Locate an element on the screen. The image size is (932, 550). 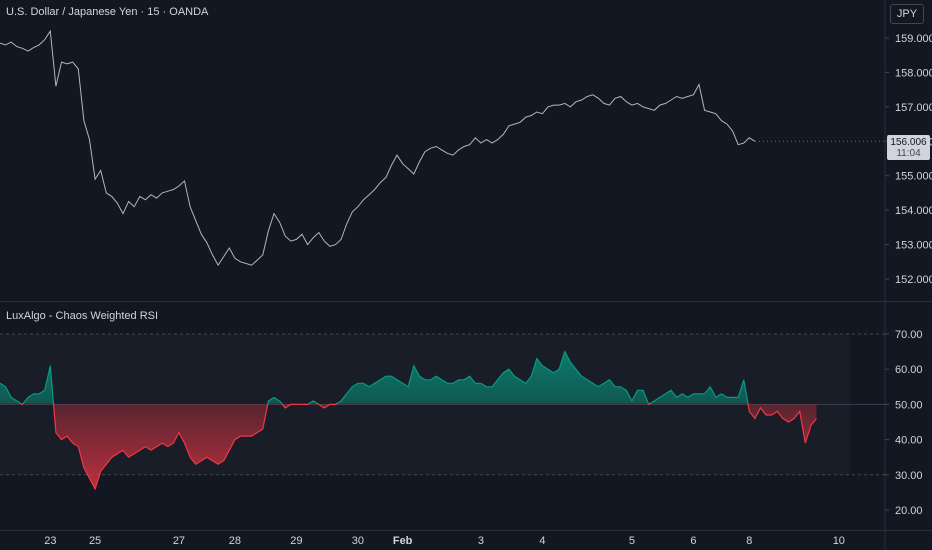
time-tick-label: Feb is located at coordinates (403, 541).